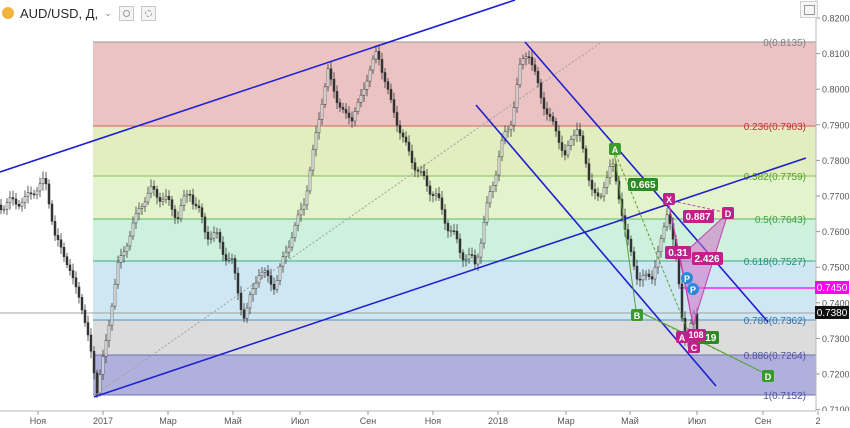 This screenshot has width=850, height=428. What do you see at coordinates (698, 206) in the screenshot?
I see `harmonic-xd-line` at bounding box center [698, 206].